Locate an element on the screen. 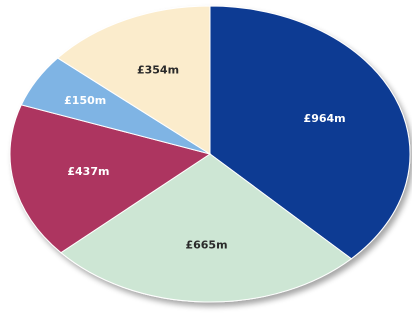 The height and width of the screenshot is (333, 412). pie-slice-label-4: £354m is located at coordinates (158, 70).